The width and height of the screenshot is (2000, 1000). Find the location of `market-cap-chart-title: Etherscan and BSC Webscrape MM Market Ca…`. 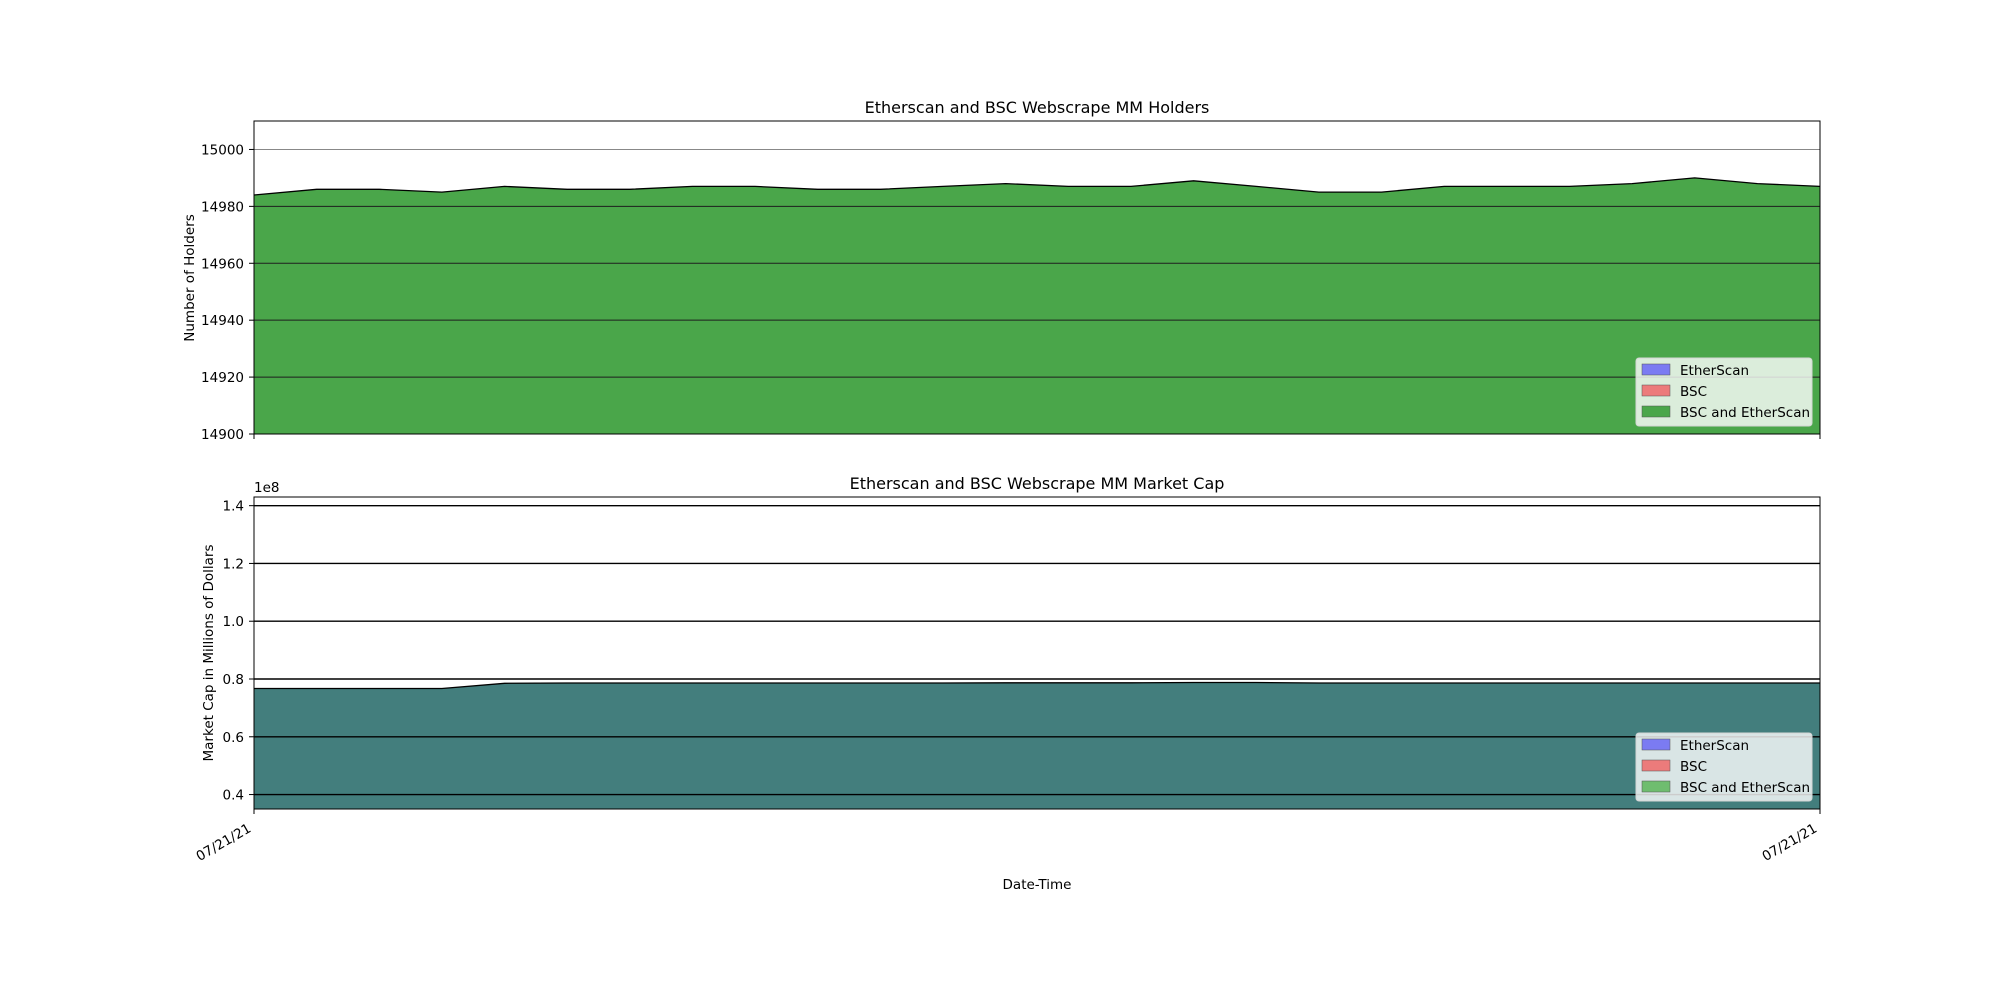

market-cap-chart-title: Etherscan and BSC Webscrape MM Market Ca… is located at coordinates (1037, 483).